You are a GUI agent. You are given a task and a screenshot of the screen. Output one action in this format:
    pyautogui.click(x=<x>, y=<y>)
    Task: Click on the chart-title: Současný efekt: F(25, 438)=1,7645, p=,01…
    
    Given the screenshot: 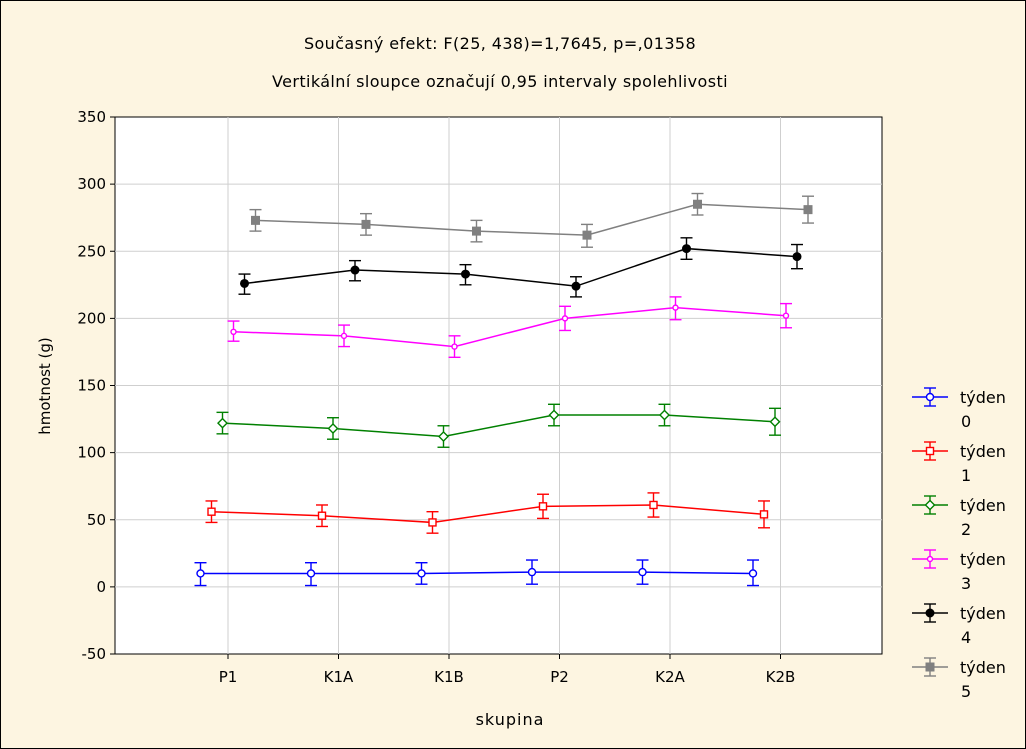 What is the action you would take?
    pyautogui.click(x=500, y=43)
    